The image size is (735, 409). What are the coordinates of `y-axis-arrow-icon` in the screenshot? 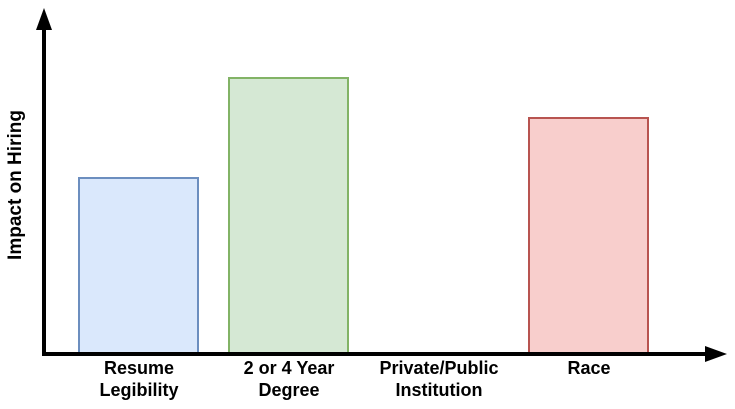 It's located at (44, 19).